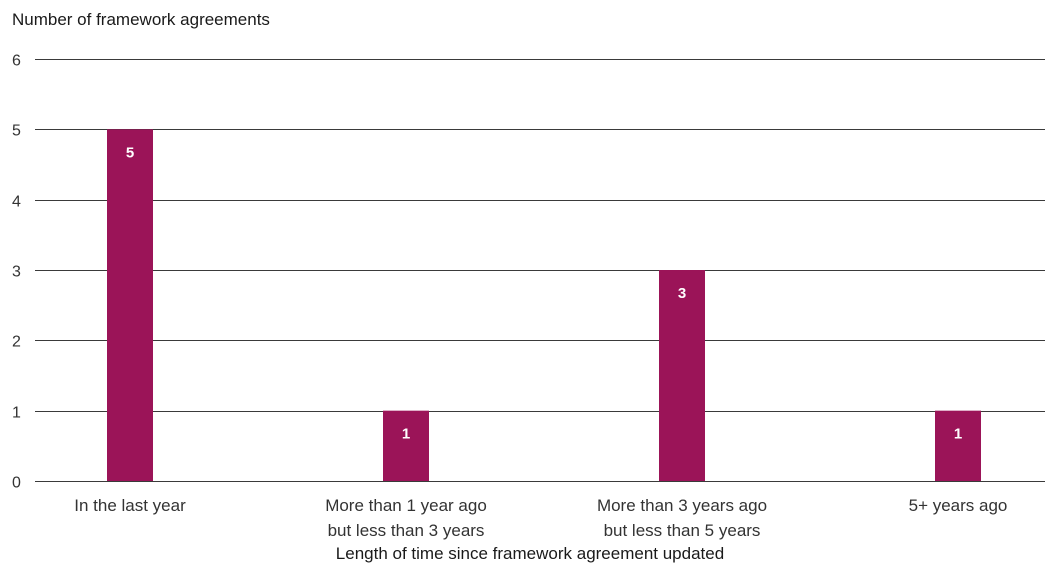 This screenshot has width=1050, height=582. Describe the element at coordinates (16, 483) in the screenshot. I see `y-tick-label: 0` at that location.